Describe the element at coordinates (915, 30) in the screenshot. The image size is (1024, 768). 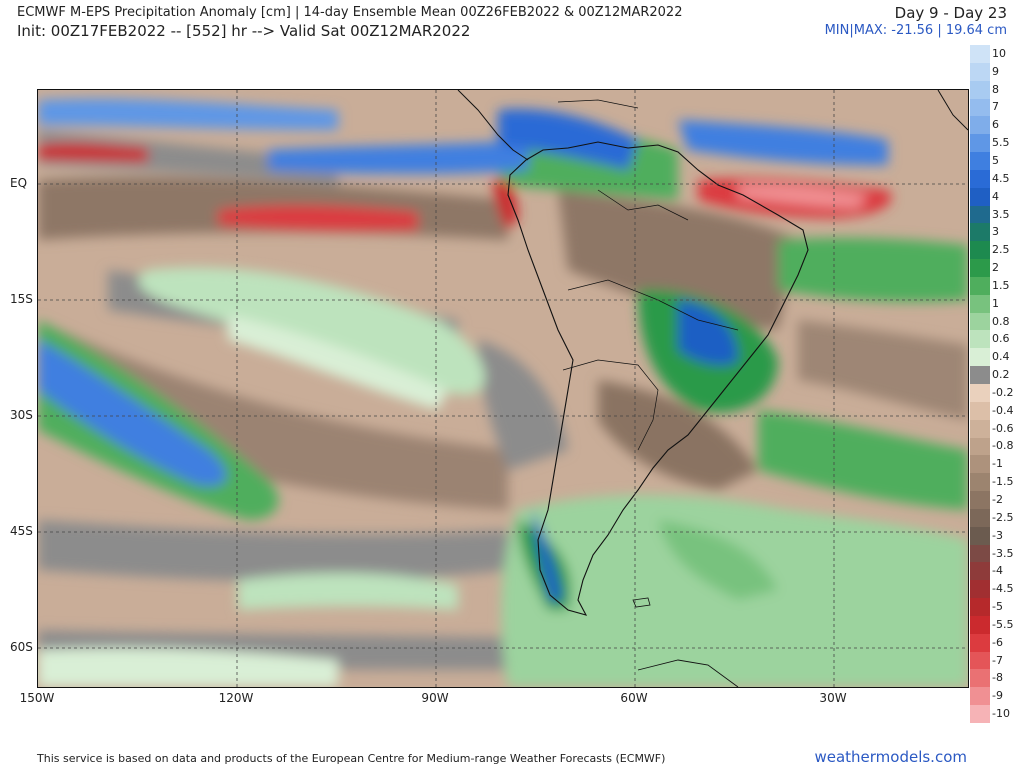
I see `min-max-label: MIN|MAX: -21.56 | 19.64 cm` at that location.